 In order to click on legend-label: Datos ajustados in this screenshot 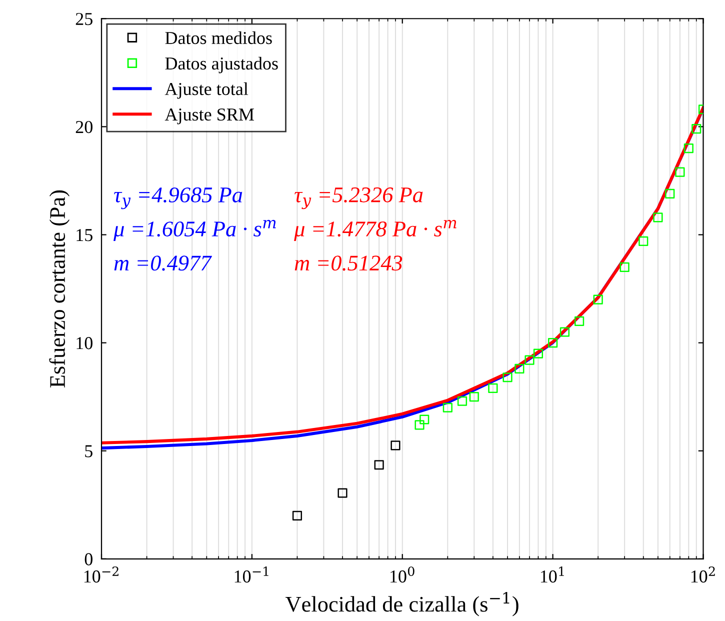, I will do `click(221, 65)`.